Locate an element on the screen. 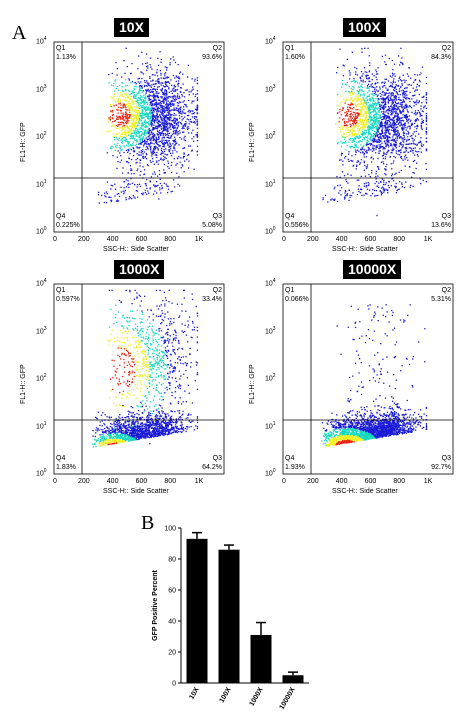 Image resolution: width=458 pixels, height=721 pixels. y-tick-base: 10 is located at coordinates (269, 89).